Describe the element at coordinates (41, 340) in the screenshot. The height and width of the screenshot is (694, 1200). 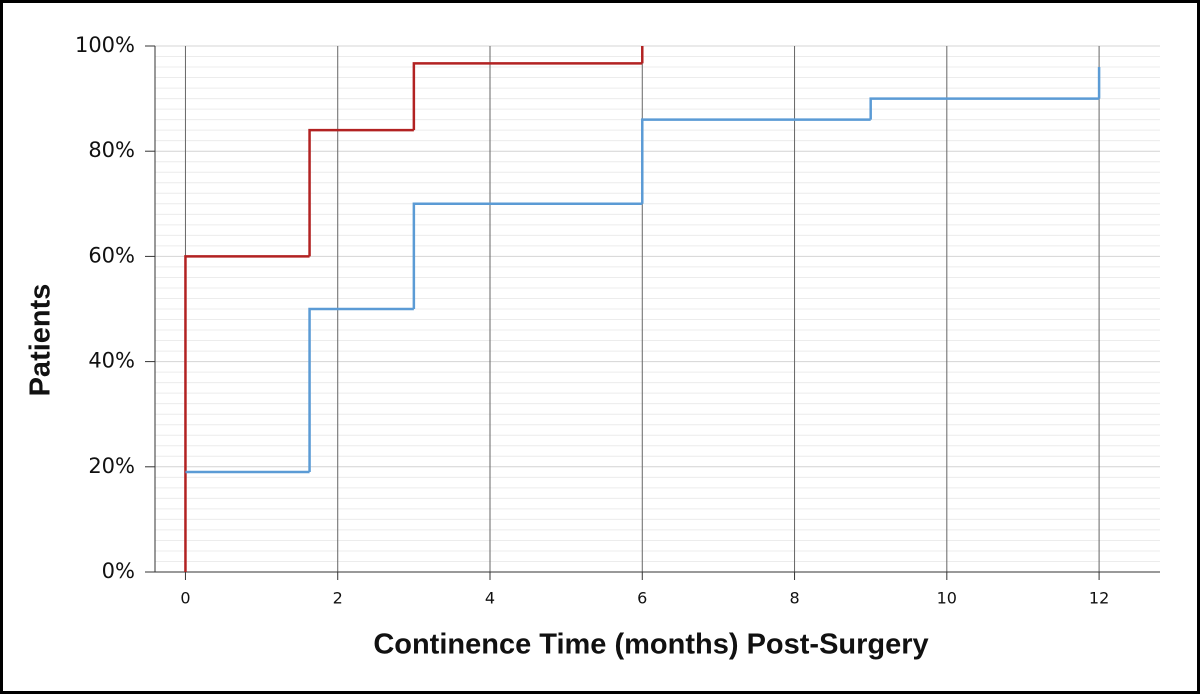
I see `y-axis-label: Patients` at that location.